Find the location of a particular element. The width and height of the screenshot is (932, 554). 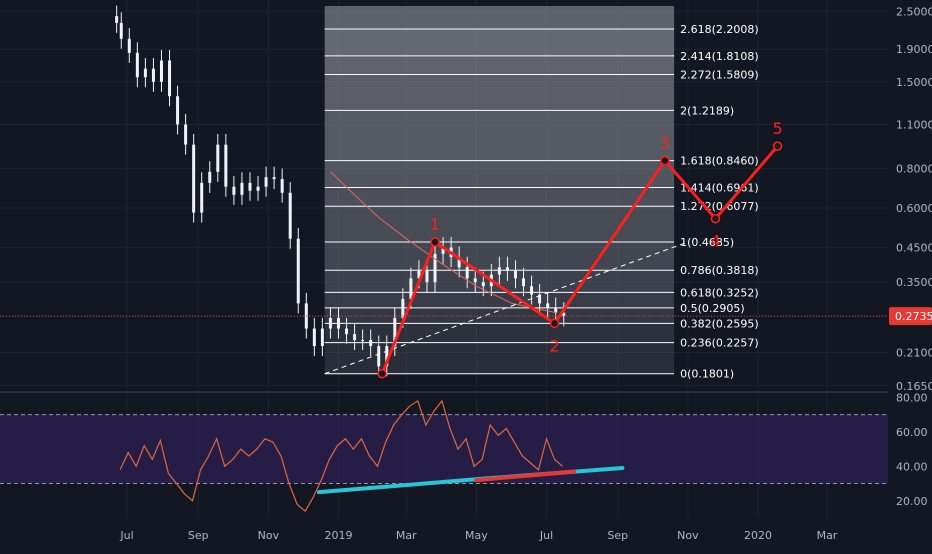

last-price-tag is located at coordinates (910, 316).